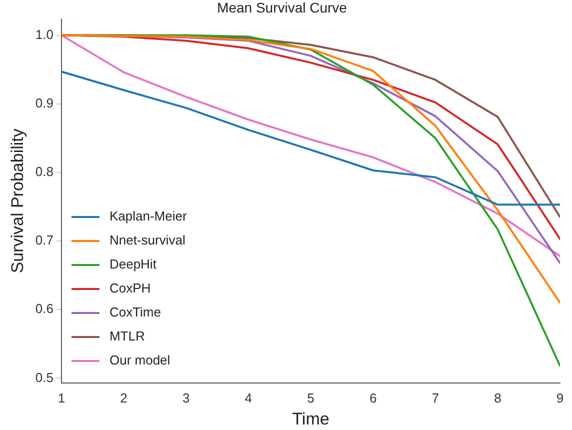 The height and width of the screenshot is (430, 572). Describe the element at coordinates (373, 398) in the screenshot. I see `x-tick-label: 6` at that location.